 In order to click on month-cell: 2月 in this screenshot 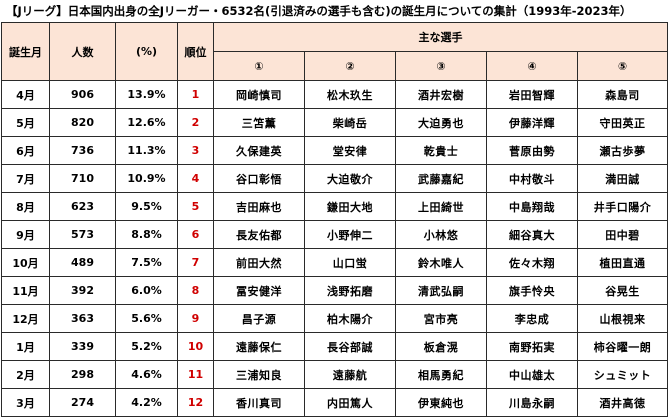, I will do `click(25, 374)`.